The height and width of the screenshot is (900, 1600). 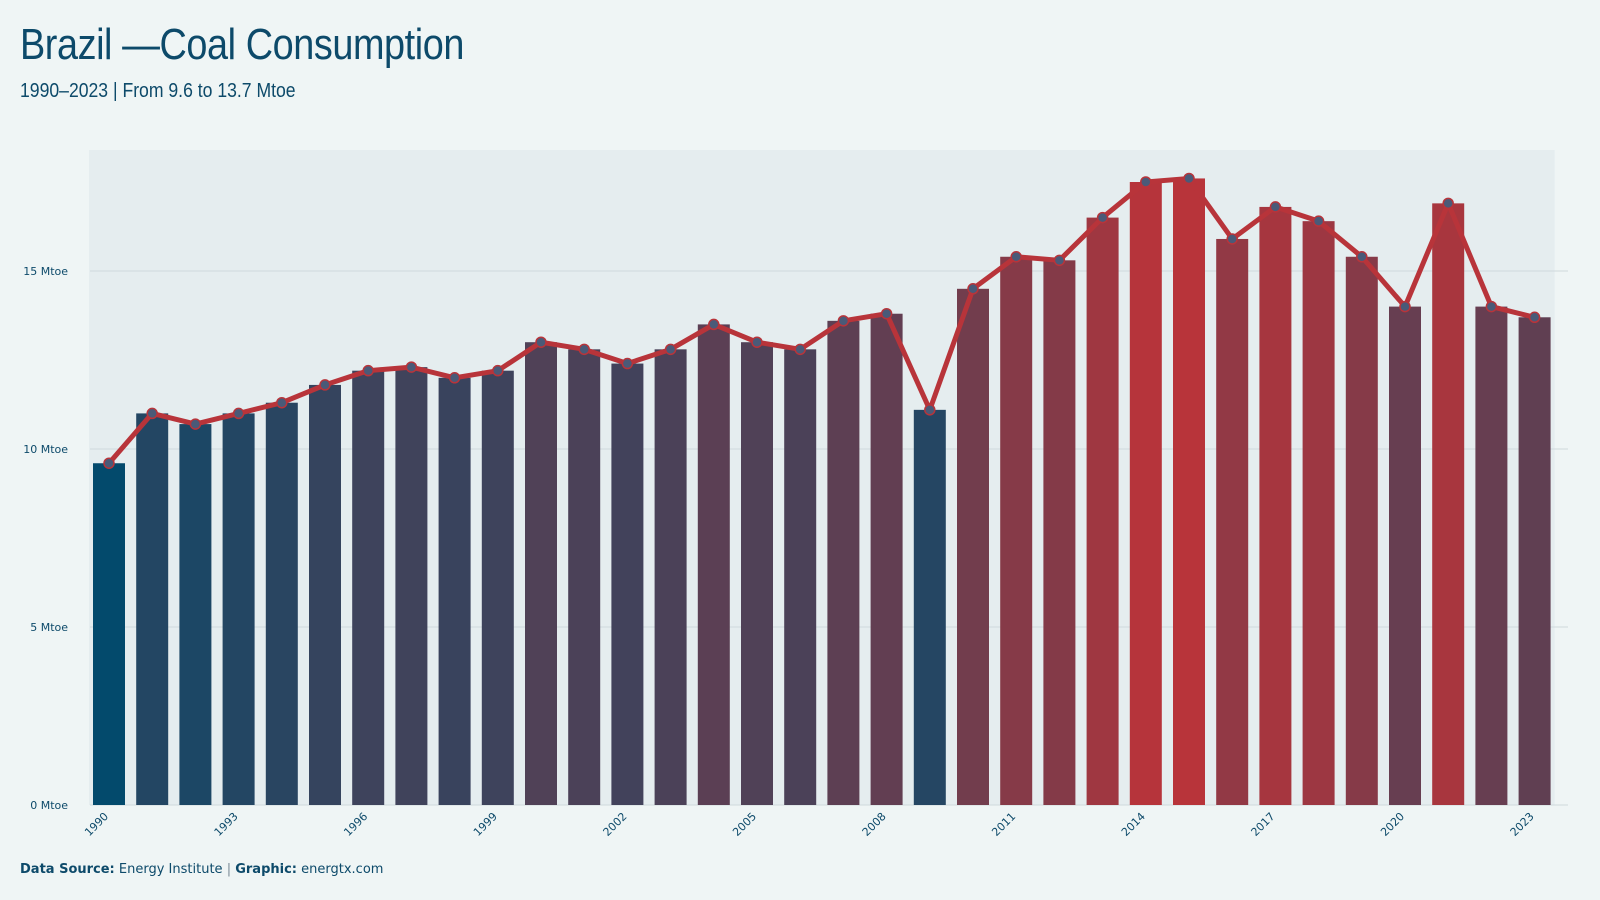 What do you see at coordinates (242, 44) in the screenshot?
I see `chart-title: Brazil —Coal Consumption` at bounding box center [242, 44].